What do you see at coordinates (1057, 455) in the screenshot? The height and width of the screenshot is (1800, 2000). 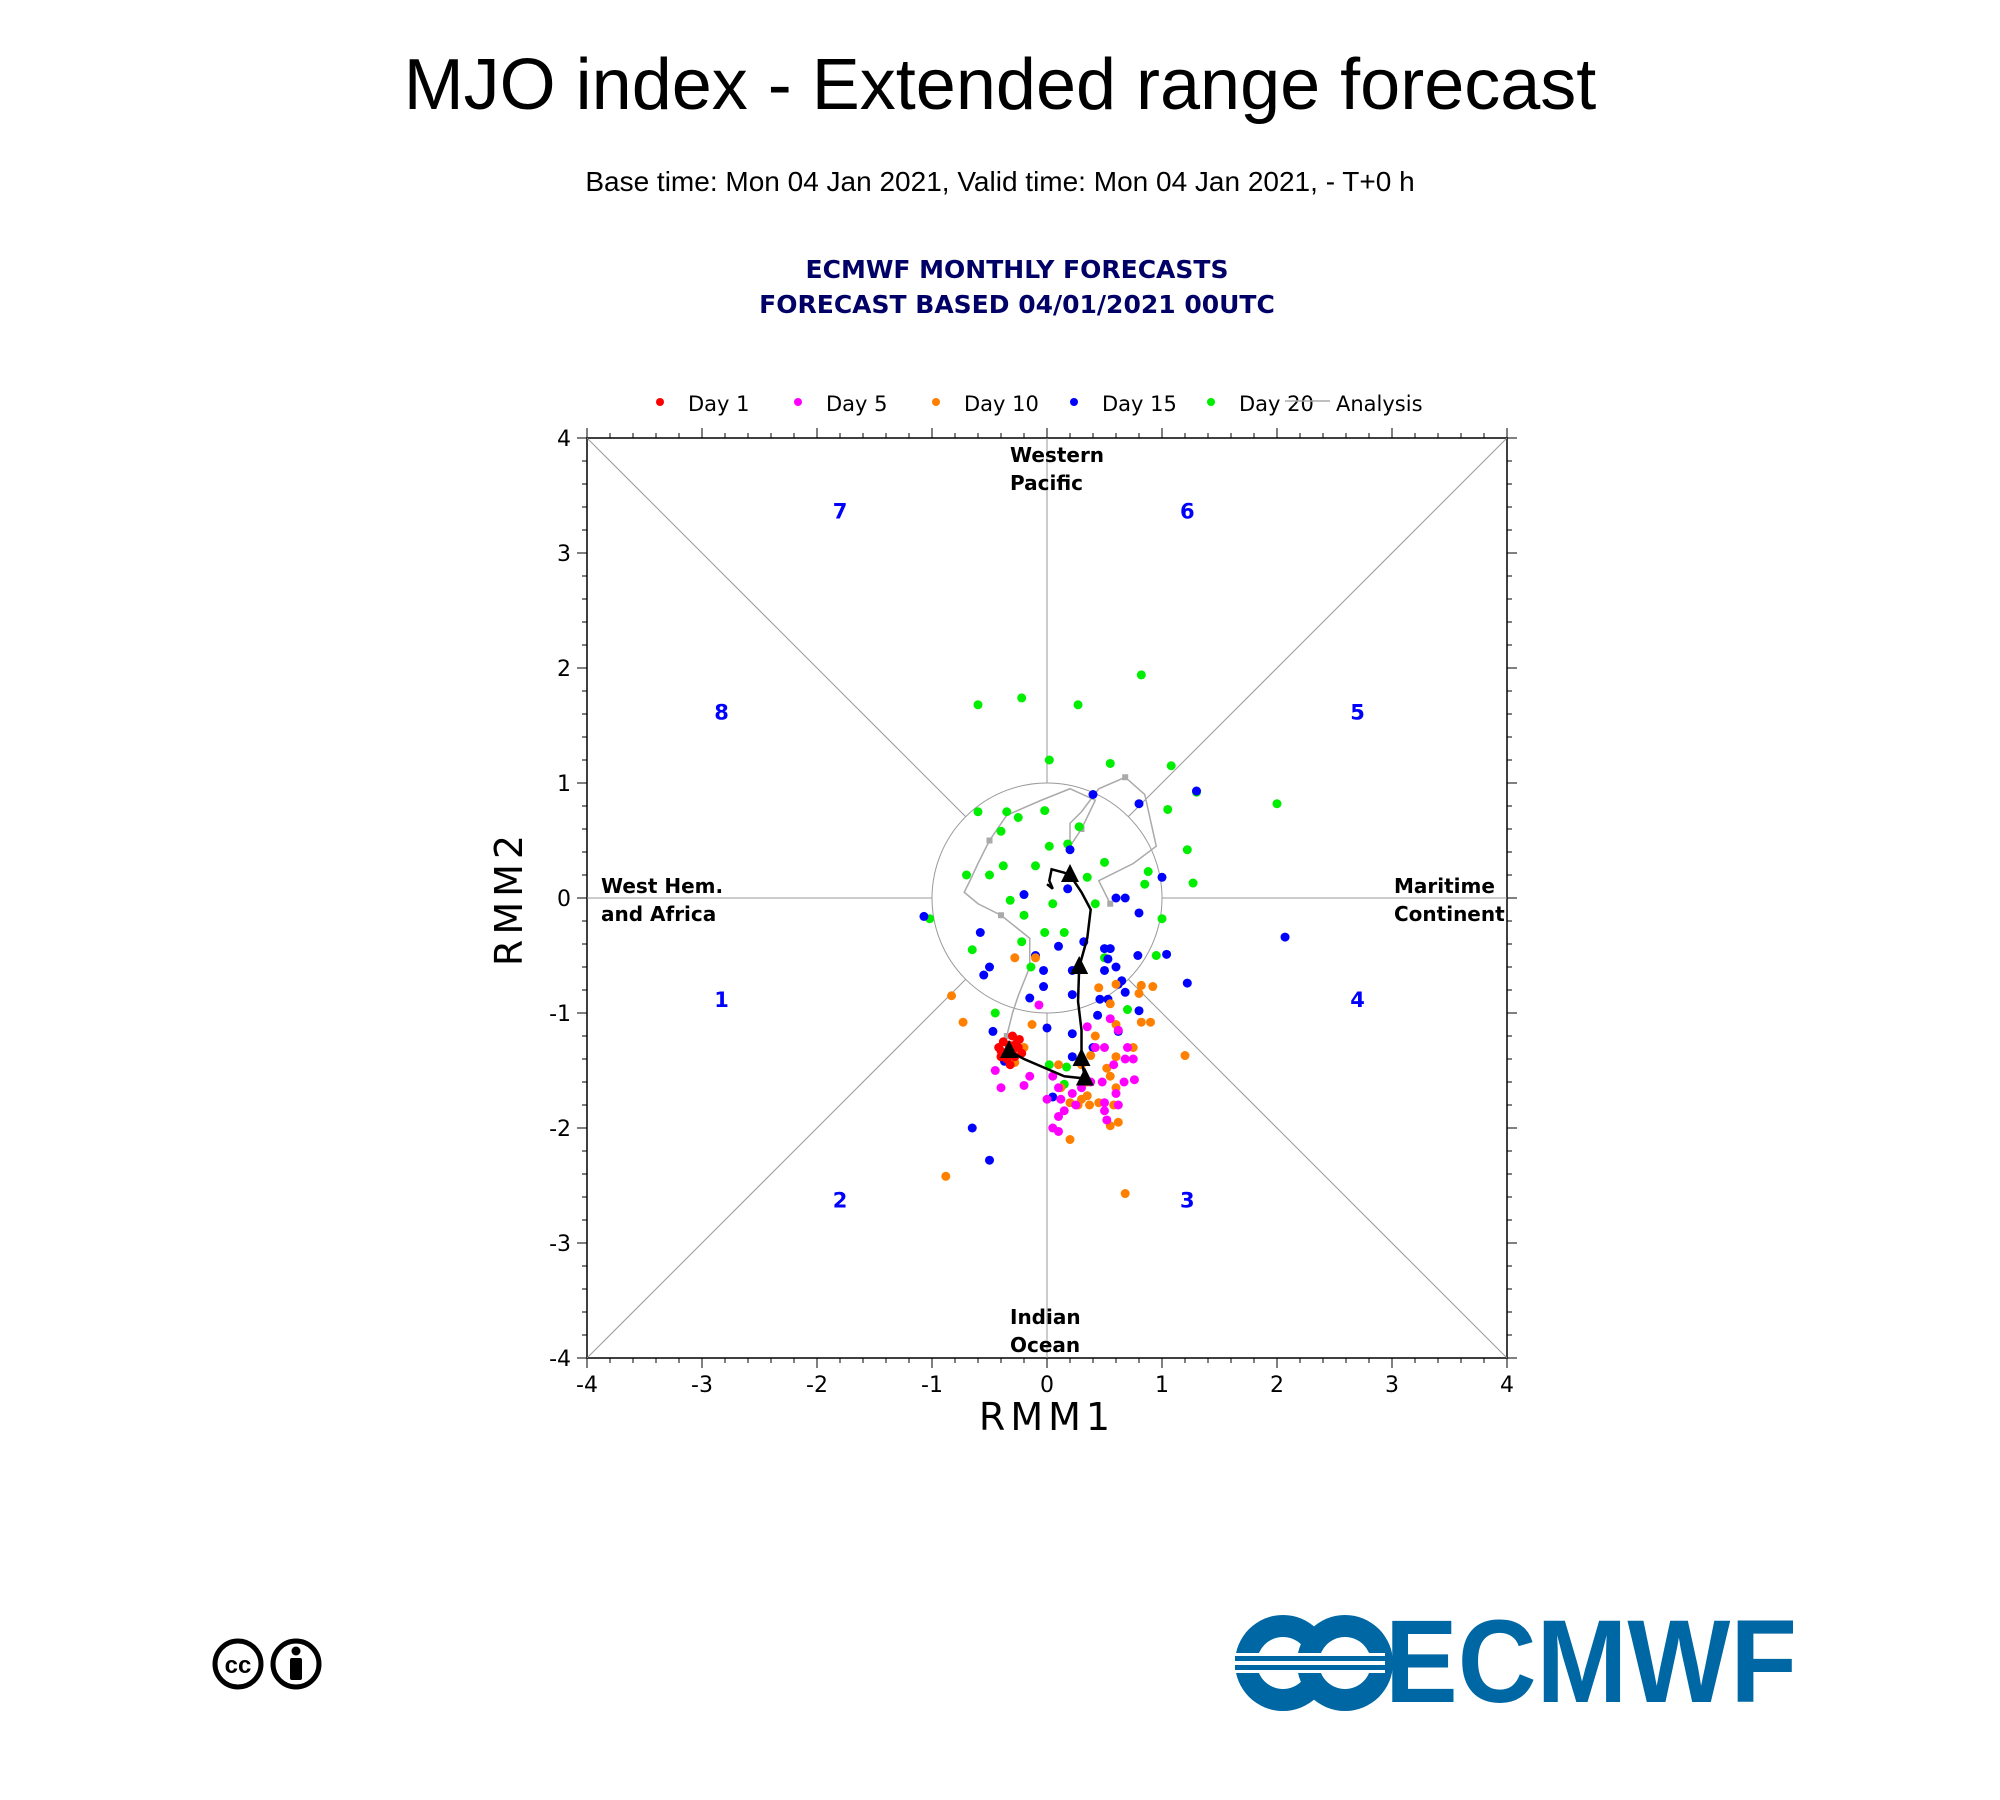 I see `region-label-top: Western` at bounding box center [1057, 455].